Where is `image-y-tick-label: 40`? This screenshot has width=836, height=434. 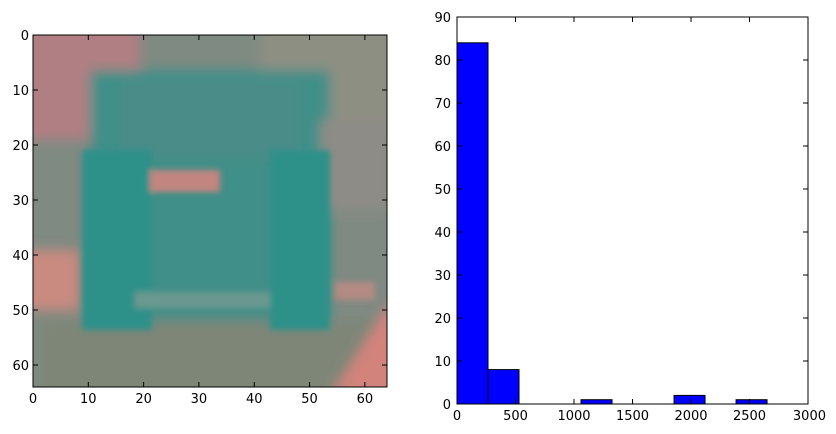
image-y-tick-label: 40 is located at coordinates (20, 256).